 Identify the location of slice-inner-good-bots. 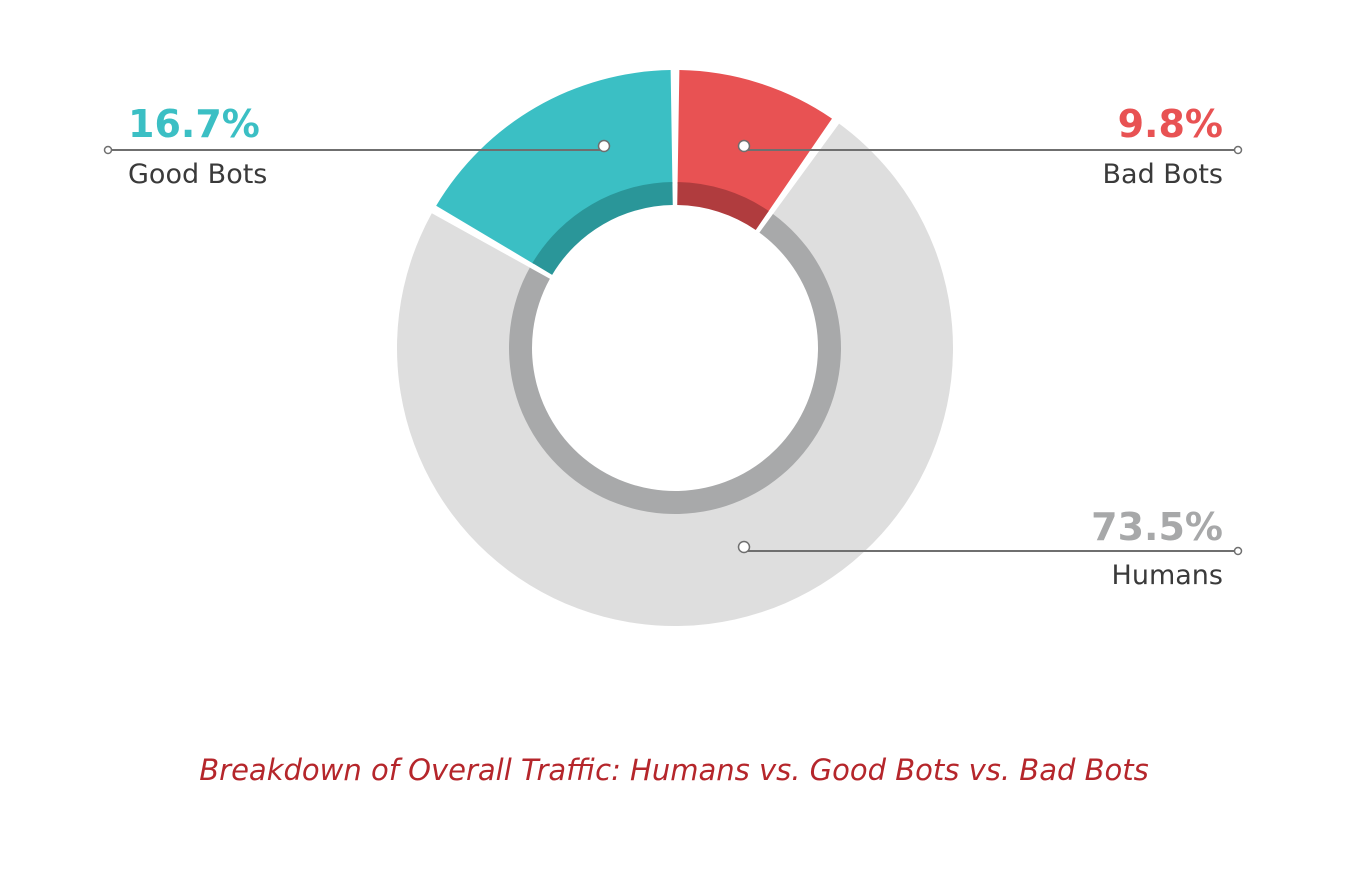
(602, 228).